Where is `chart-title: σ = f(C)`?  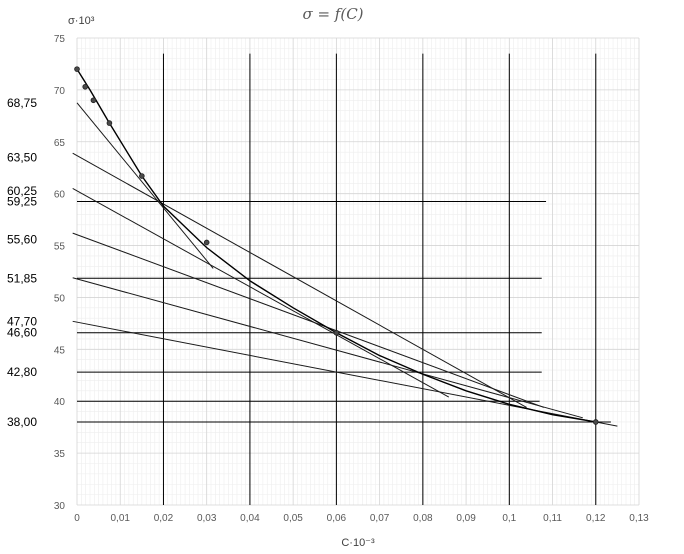
chart-title: σ = f(C) is located at coordinates (332, 14).